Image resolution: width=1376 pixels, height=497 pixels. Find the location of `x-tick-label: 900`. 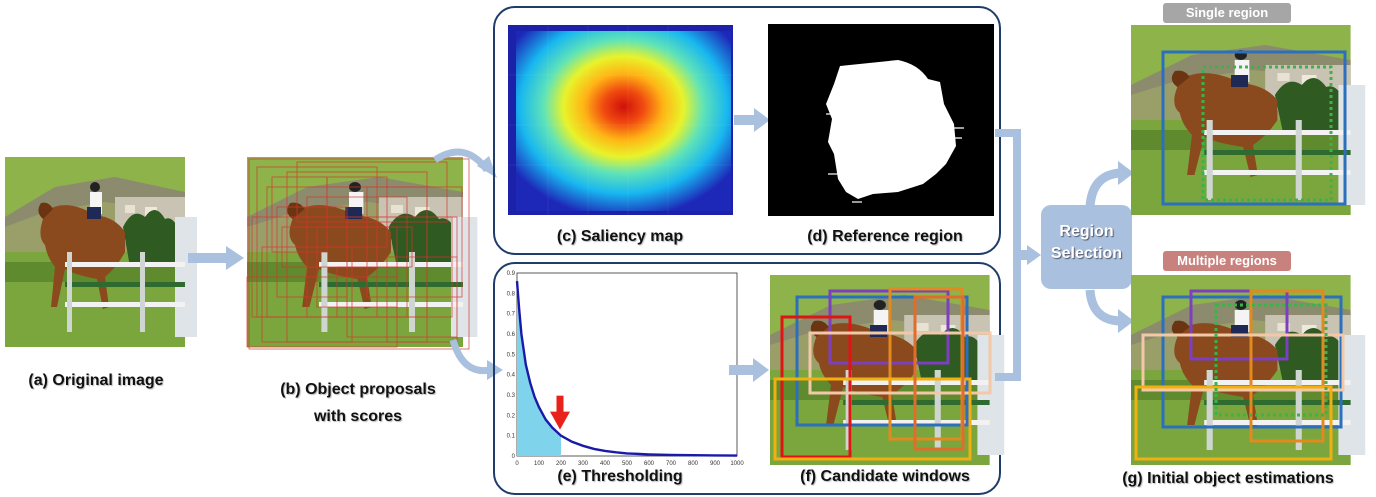

x-tick-label: 900 is located at coordinates (715, 464).